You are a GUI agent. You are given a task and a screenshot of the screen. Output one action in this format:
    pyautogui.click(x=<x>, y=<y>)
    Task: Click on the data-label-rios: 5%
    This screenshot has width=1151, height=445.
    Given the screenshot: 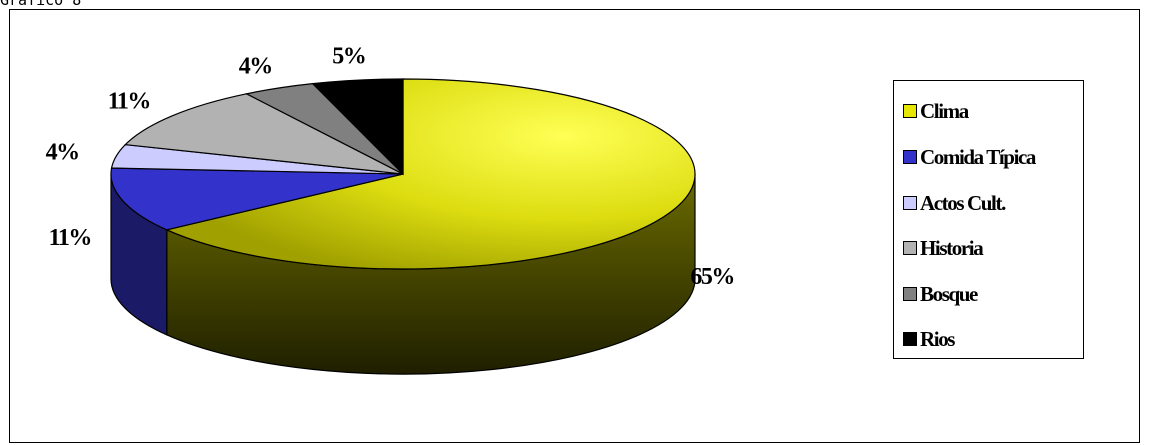 What is the action you would take?
    pyautogui.click(x=348, y=56)
    